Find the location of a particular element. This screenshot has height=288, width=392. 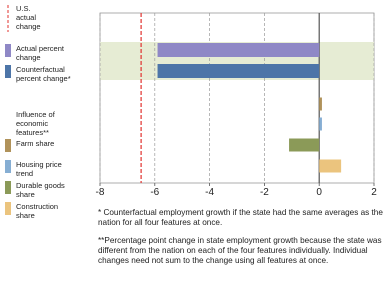

legend-group-title: Influence of economic features** is located at coordinates (35, 123).